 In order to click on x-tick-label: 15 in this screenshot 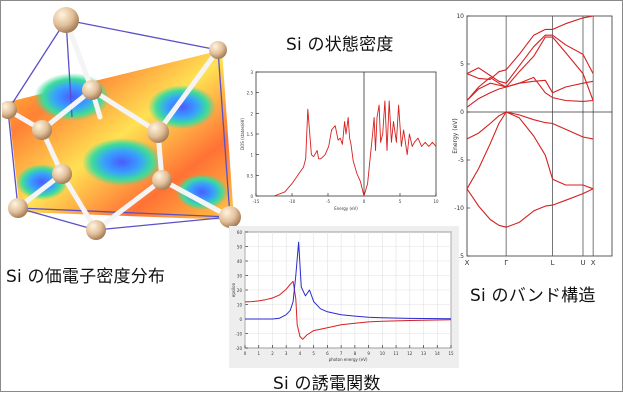, I will do `click(451, 353)`.